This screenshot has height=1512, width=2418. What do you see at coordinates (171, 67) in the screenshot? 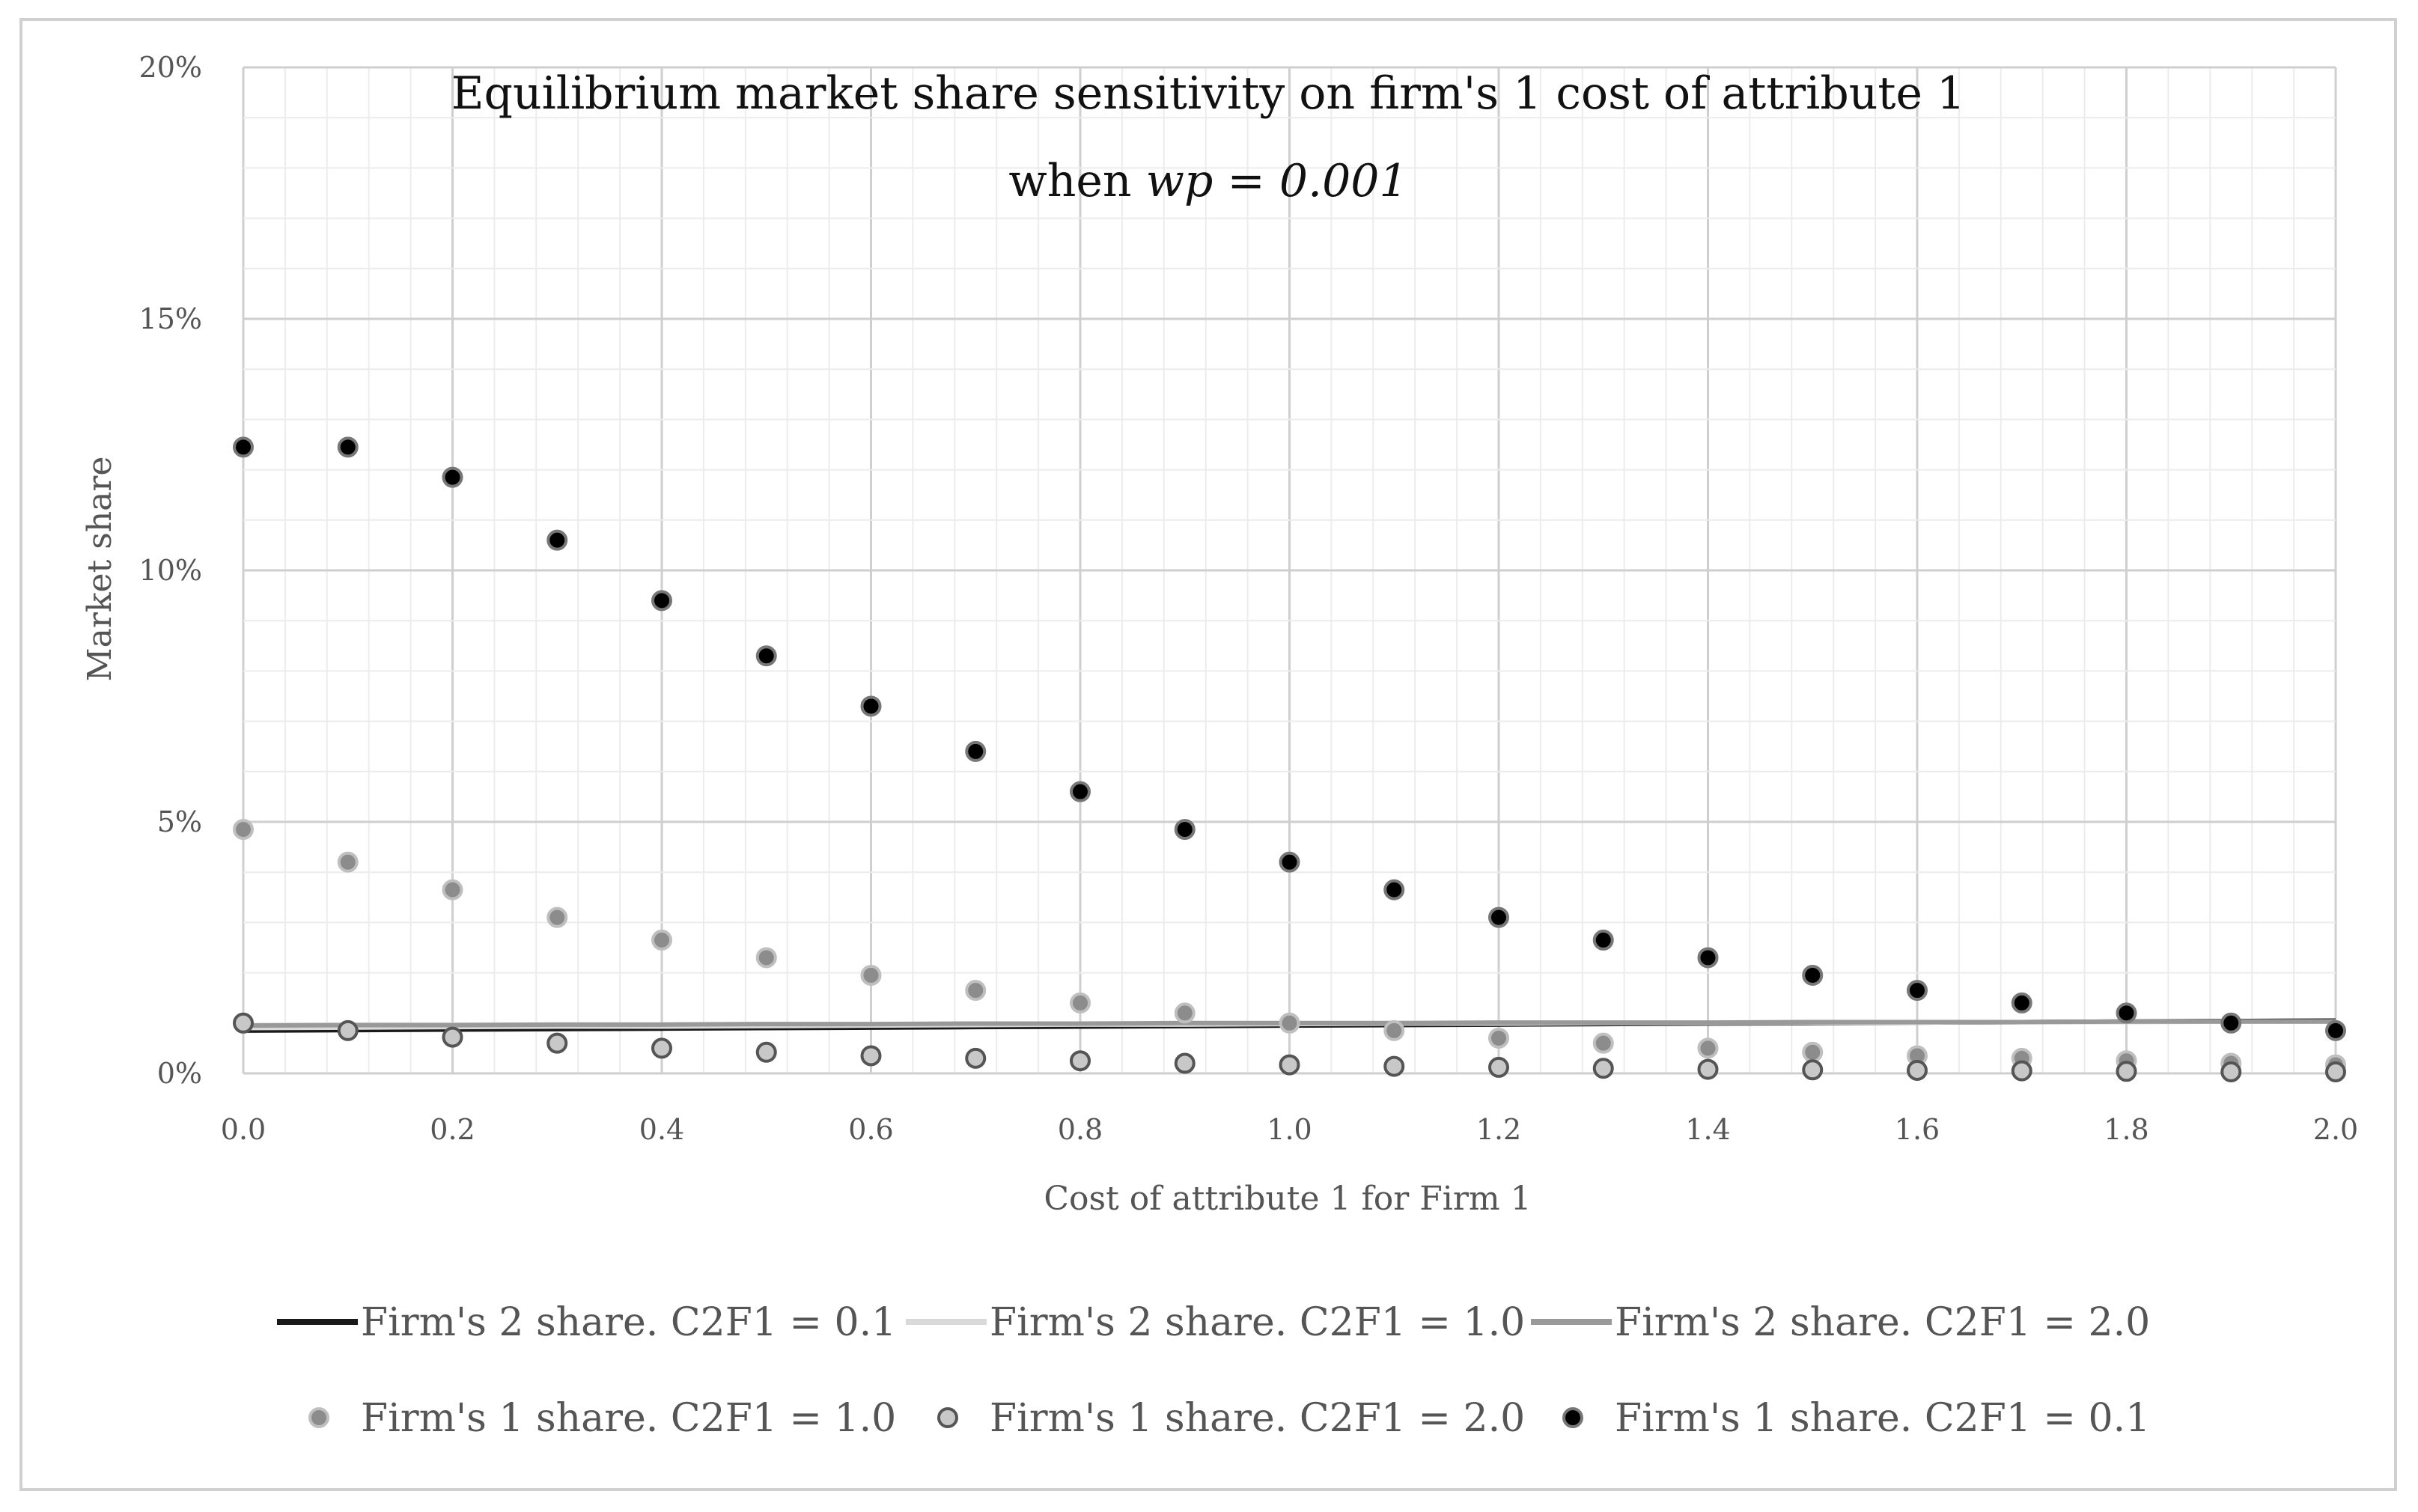
I see `y-tick-label: 20%` at bounding box center [171, 67].